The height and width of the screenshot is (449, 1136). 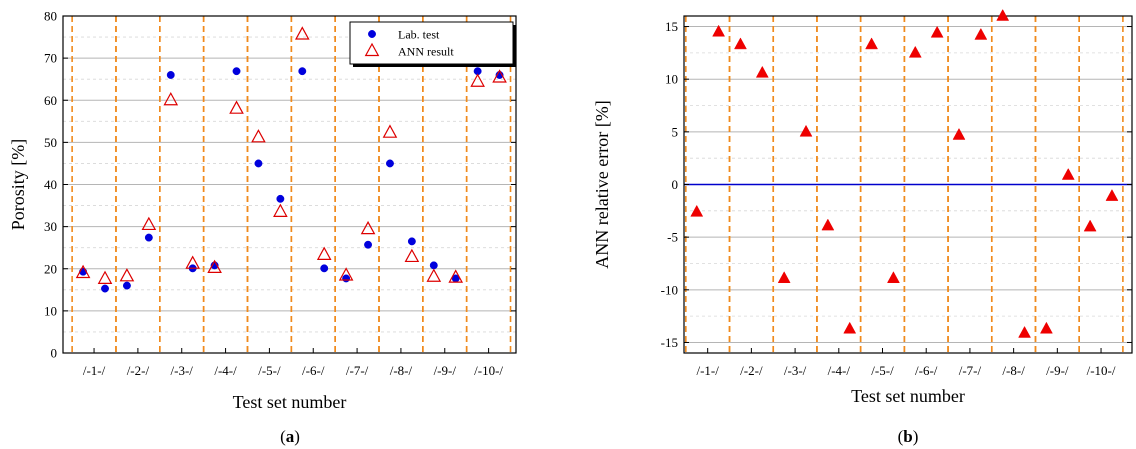 What do you see at coordinates (675, 131) in the screenshot?
I see `y-tick-label: 5` at bounding box center [675, 131].